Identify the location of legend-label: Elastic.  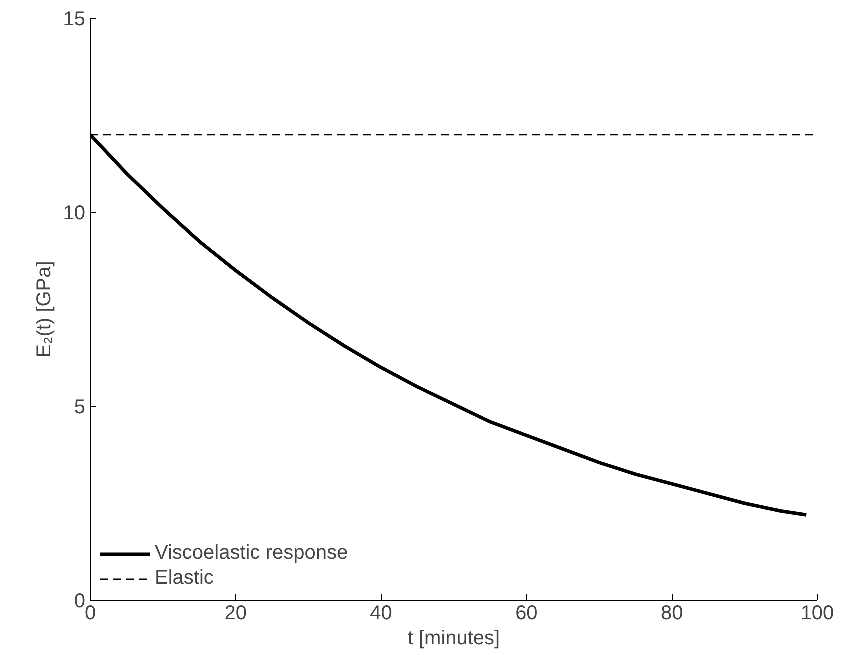
(184, 578).